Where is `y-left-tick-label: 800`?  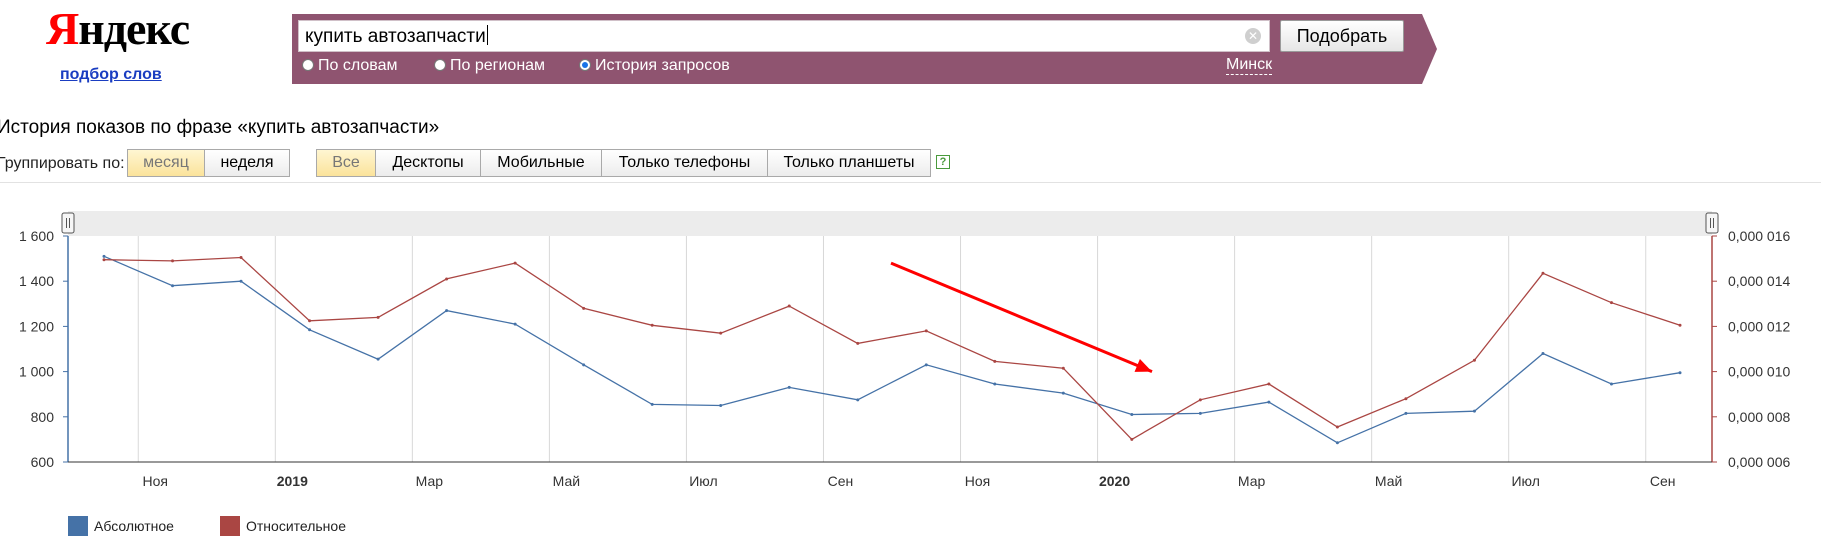
y-left-tick-label: 800 is located at coordinates (43, 417).